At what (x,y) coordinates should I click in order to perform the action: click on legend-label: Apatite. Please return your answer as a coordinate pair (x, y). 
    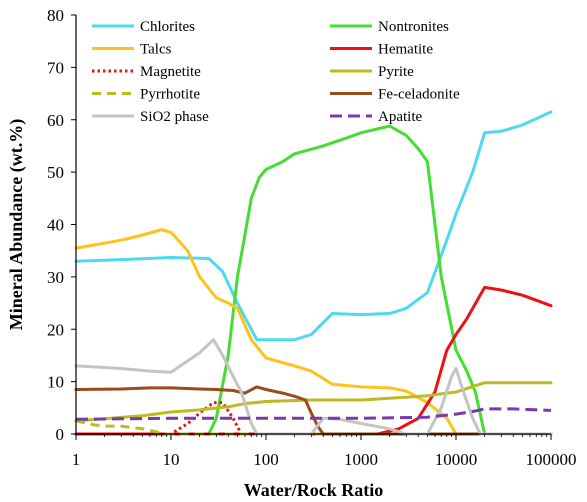
    Looking at the image, I should click on (400, 117).